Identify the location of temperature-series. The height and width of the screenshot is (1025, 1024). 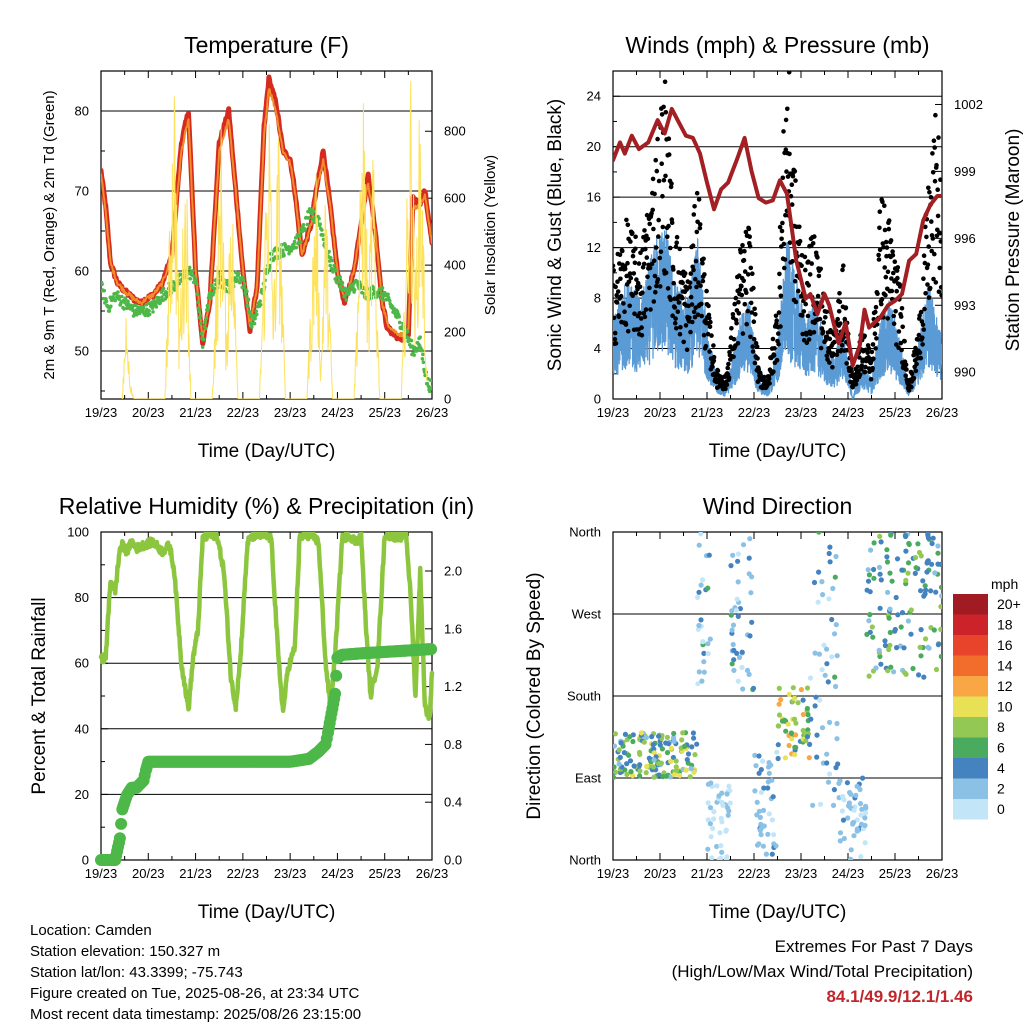
(266, 236).